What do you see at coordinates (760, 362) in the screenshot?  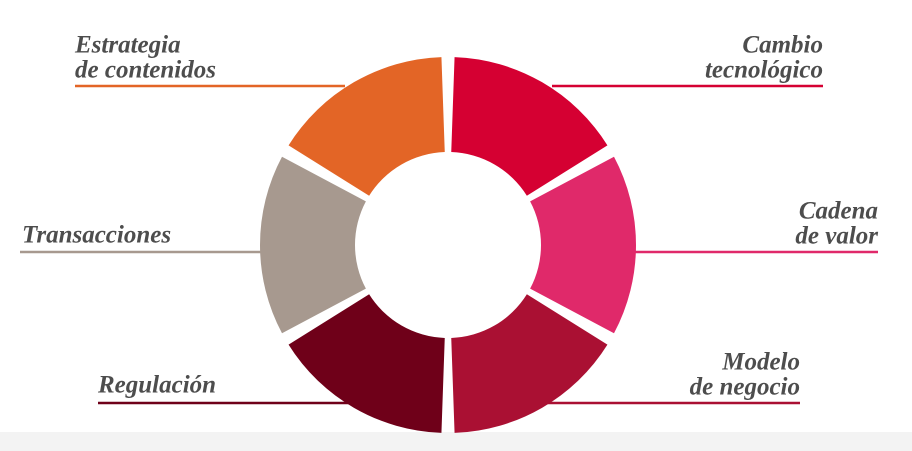 I see `segment-label: Modelo` at bounding box center [760, 362].